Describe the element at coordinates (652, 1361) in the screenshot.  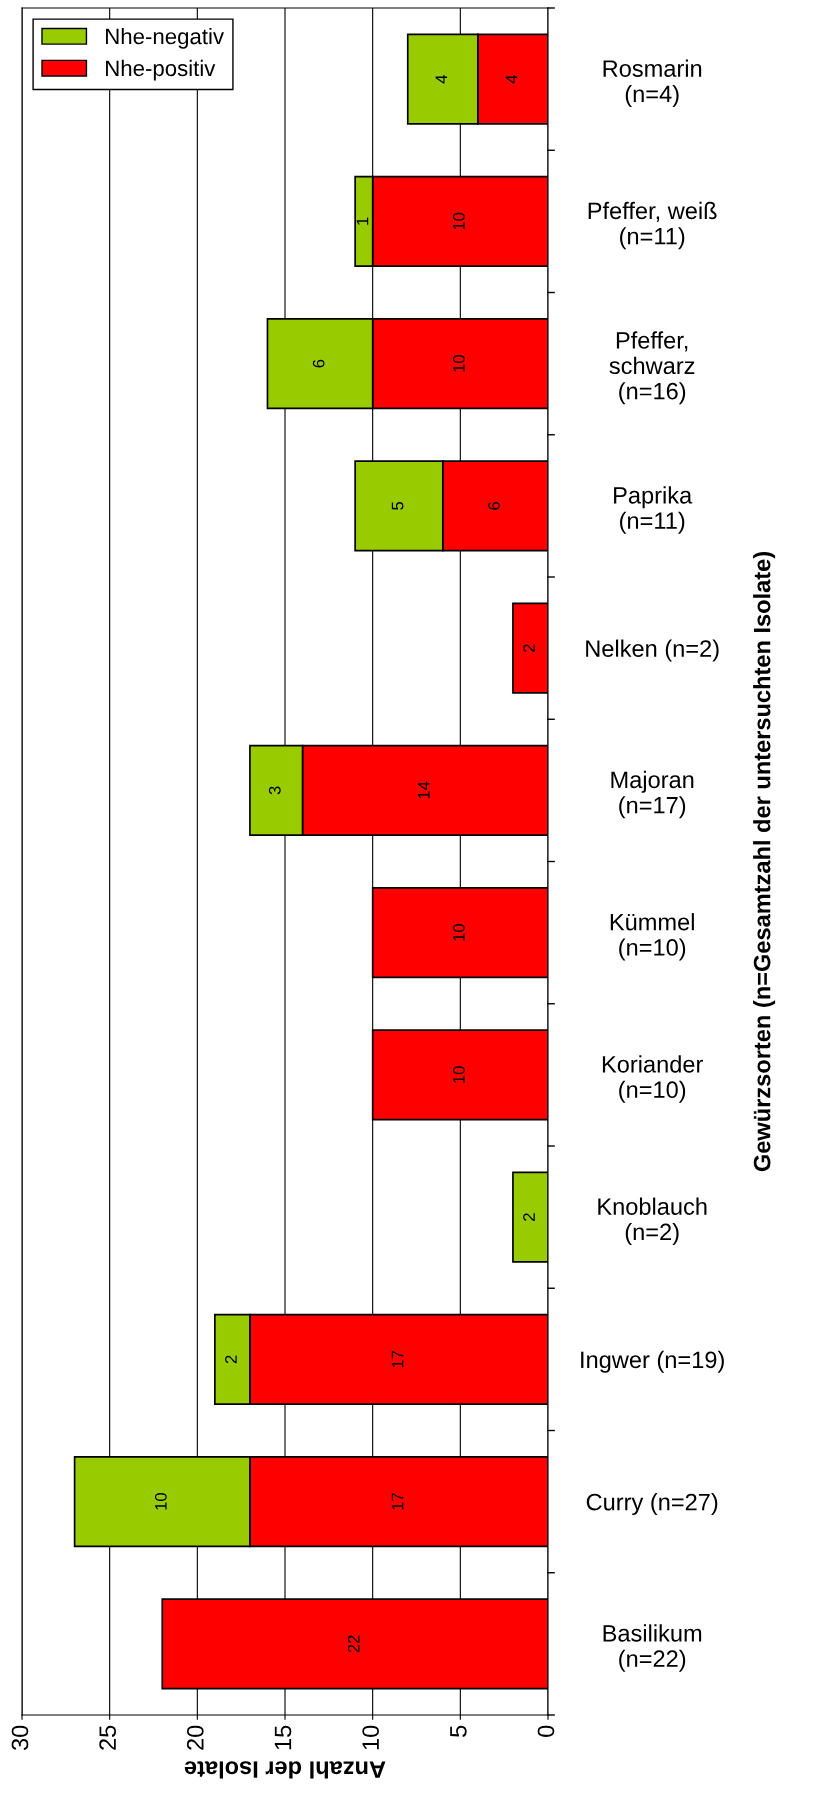
I see `y-tick-label: Ingwer (n=19)` at that location.